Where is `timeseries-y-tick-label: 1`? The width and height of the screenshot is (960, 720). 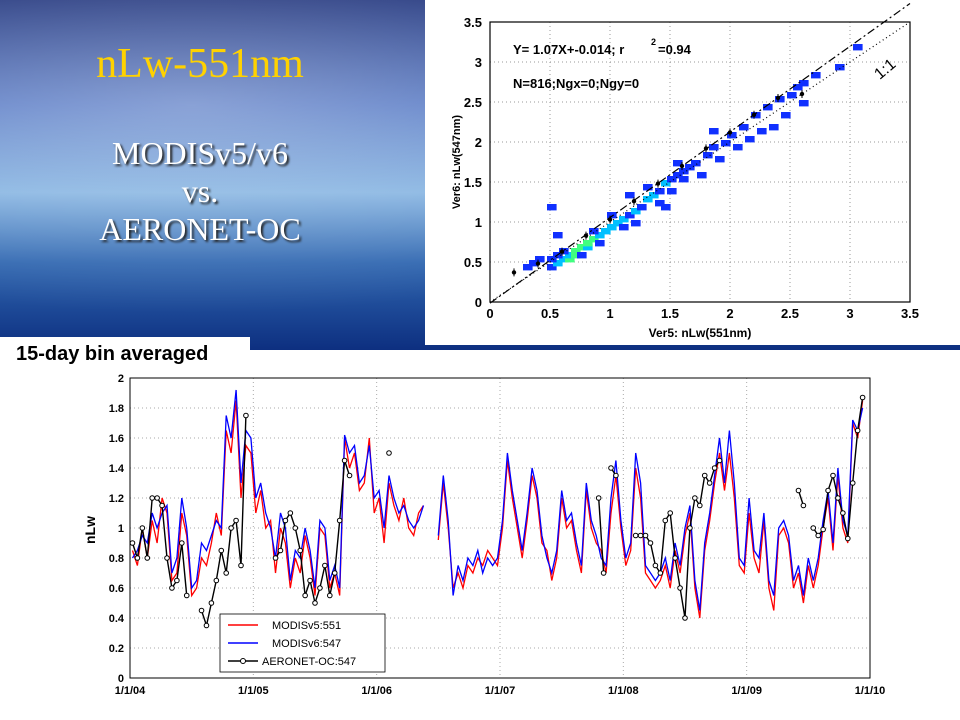
timeseries-y-tick-label: 1 is located at coordinates (121, 529).